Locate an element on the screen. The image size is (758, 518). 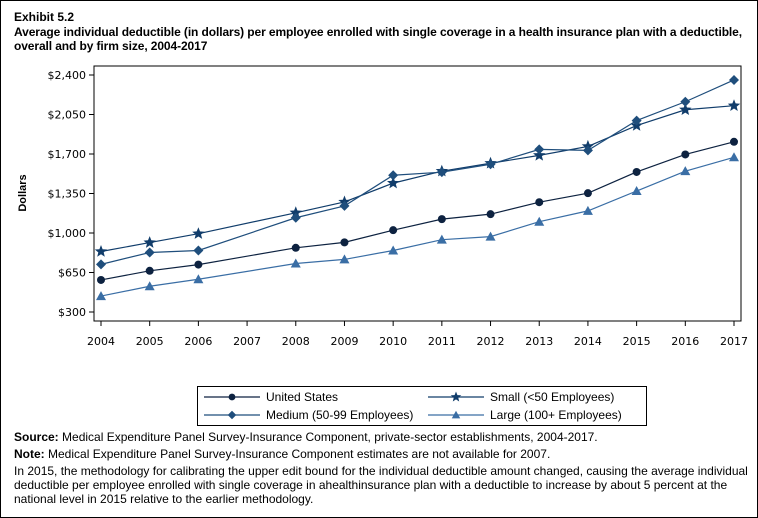
x-tick-label: 2016 is located at coordinates (685, 341).